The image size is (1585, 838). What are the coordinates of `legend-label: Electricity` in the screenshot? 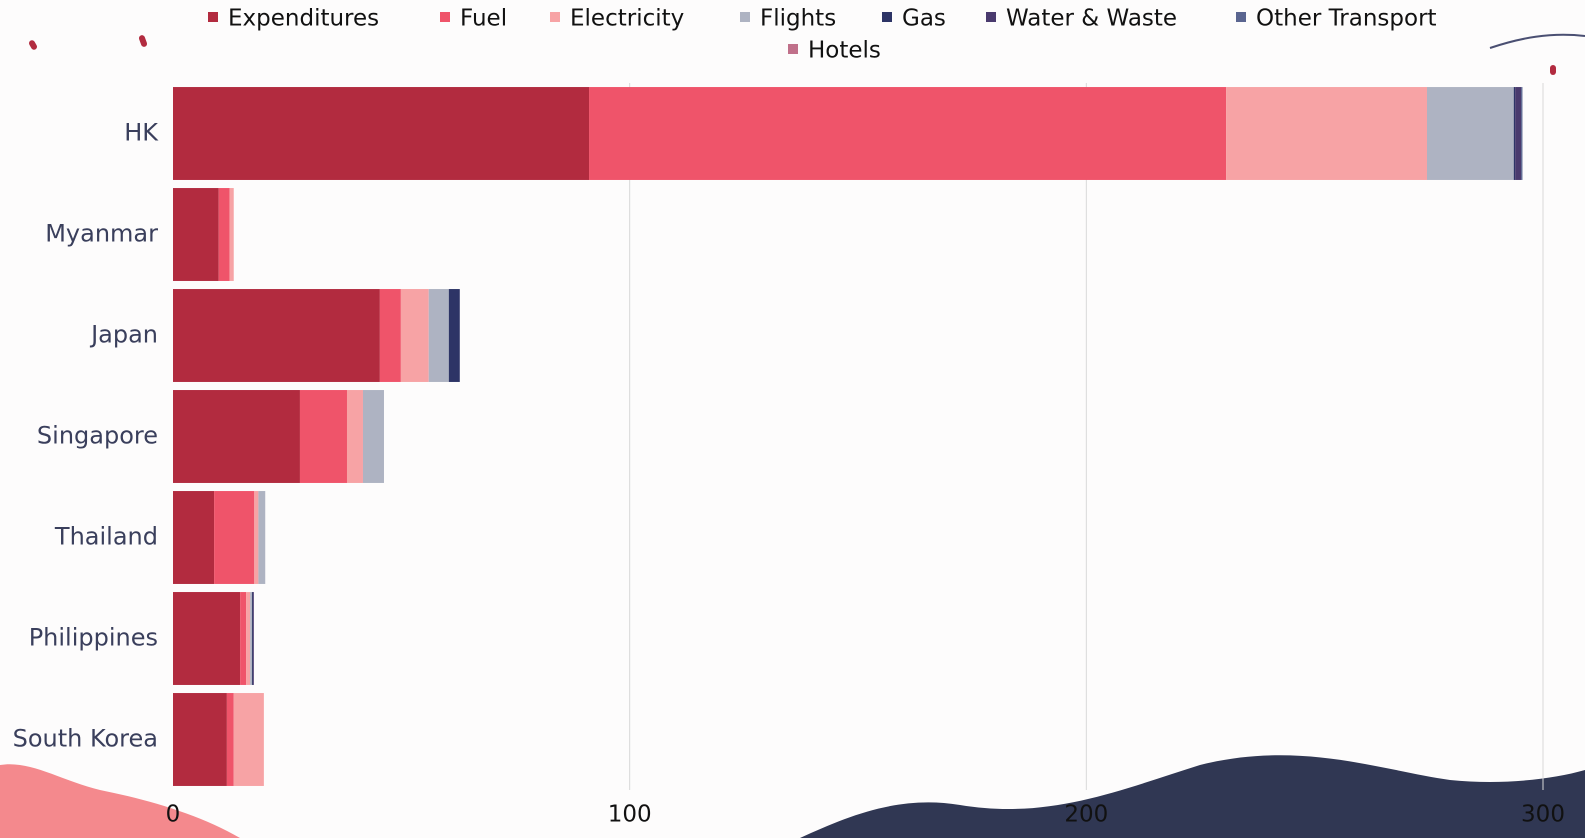 It's located at (627, 19).